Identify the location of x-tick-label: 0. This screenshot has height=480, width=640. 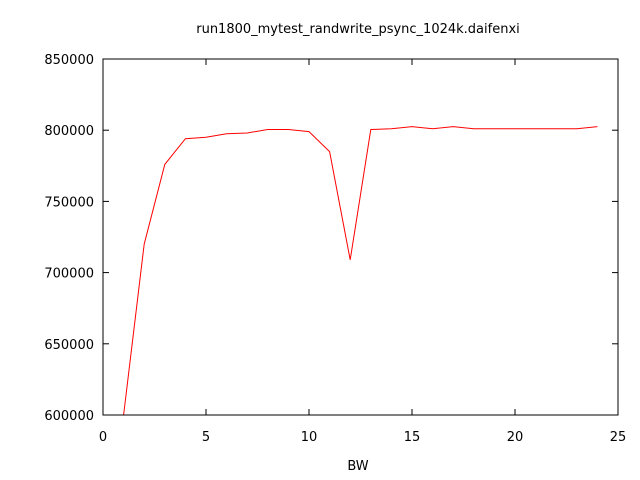
(103, 437).